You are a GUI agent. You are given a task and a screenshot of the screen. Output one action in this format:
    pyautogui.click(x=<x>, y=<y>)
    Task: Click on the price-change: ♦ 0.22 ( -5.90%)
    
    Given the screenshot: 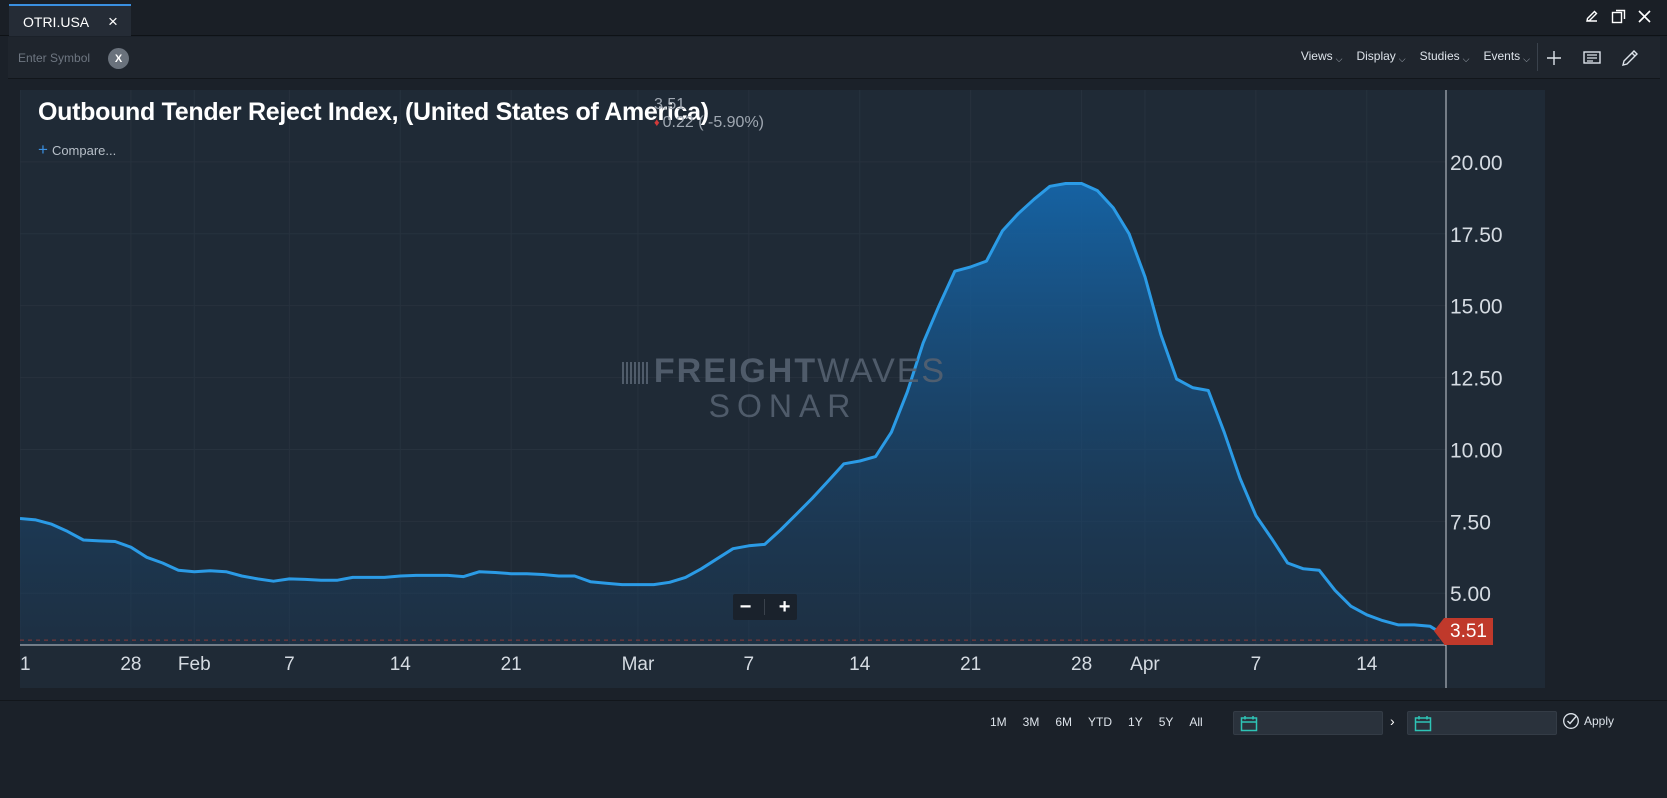 What is the action you would take?
    pyautogui.click(x=709, y=123)
    